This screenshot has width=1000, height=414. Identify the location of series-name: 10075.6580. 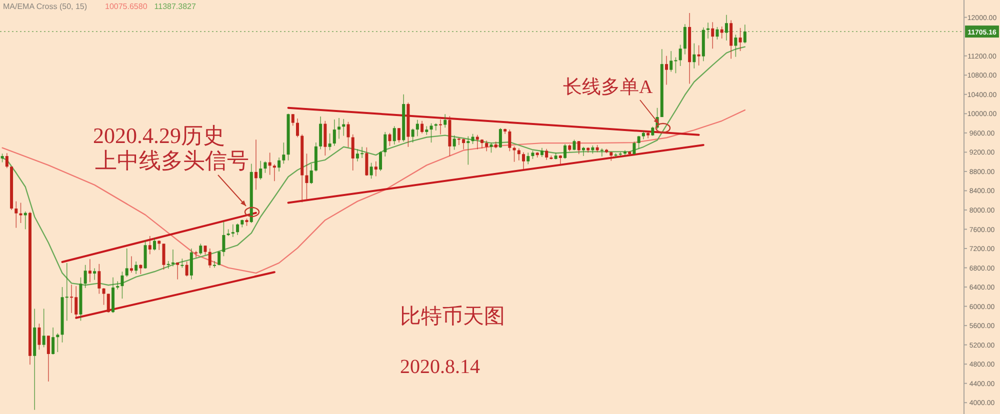
(126, 6).